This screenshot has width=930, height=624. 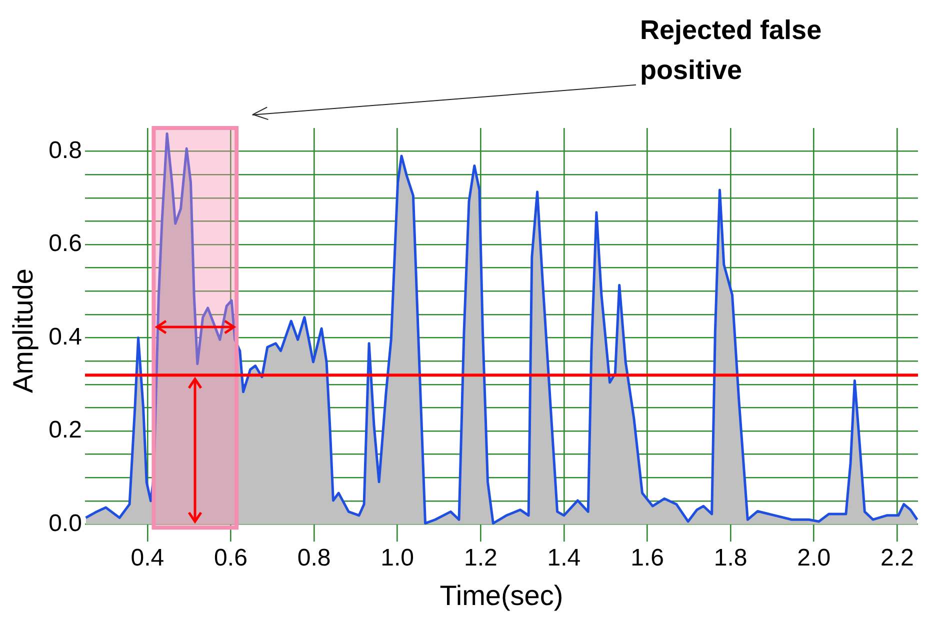 I want to click on y-tick-label: 0.2, so click(x=65, y=430).